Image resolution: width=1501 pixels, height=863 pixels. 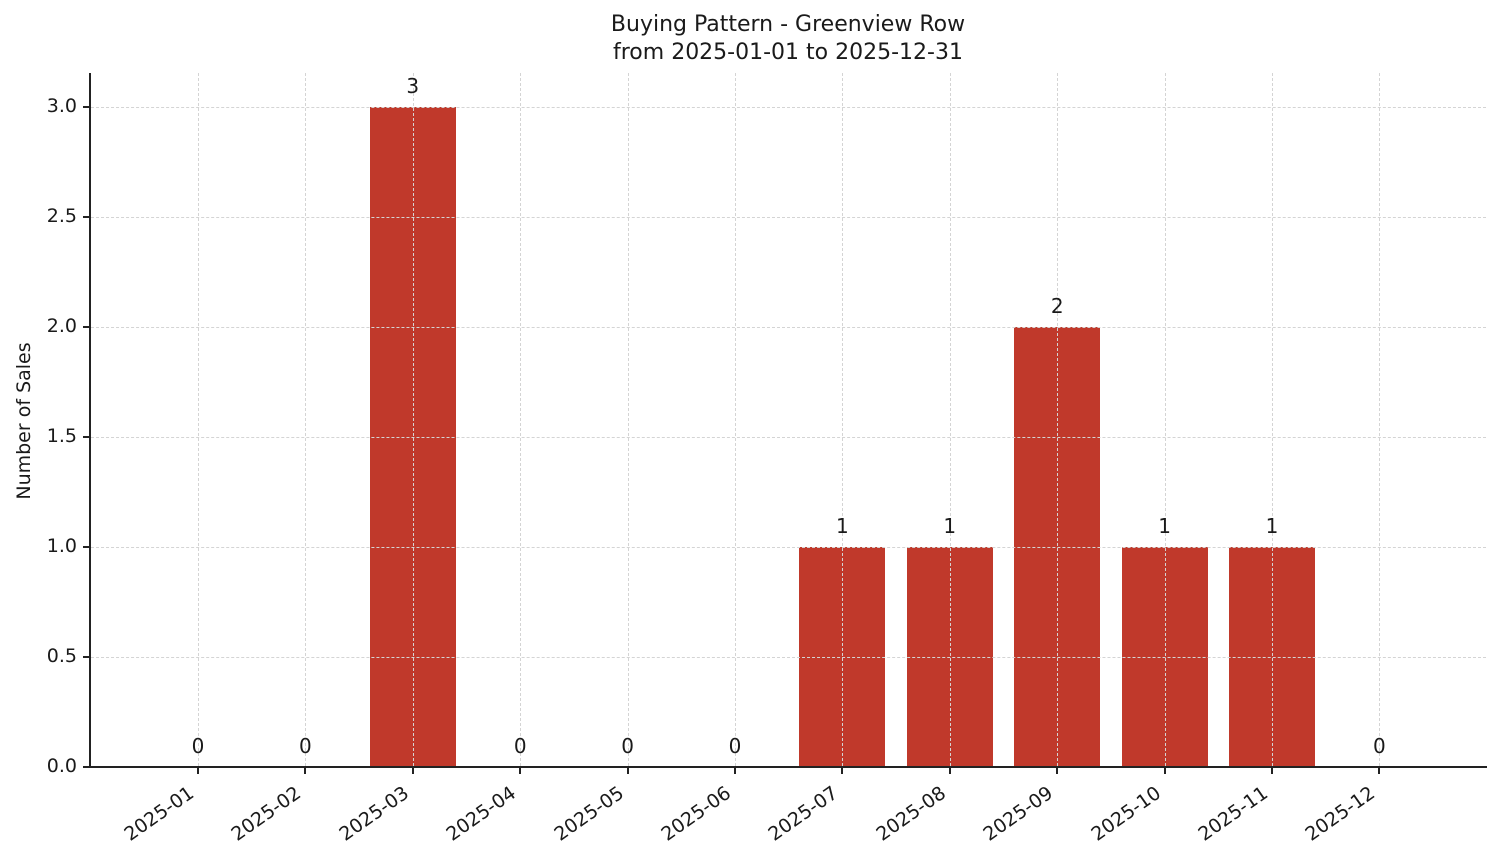 What do you see at coordinates (413, 86) in the screenshot?
I see `bar-value-label: 3` at bounding box center [413, 86].